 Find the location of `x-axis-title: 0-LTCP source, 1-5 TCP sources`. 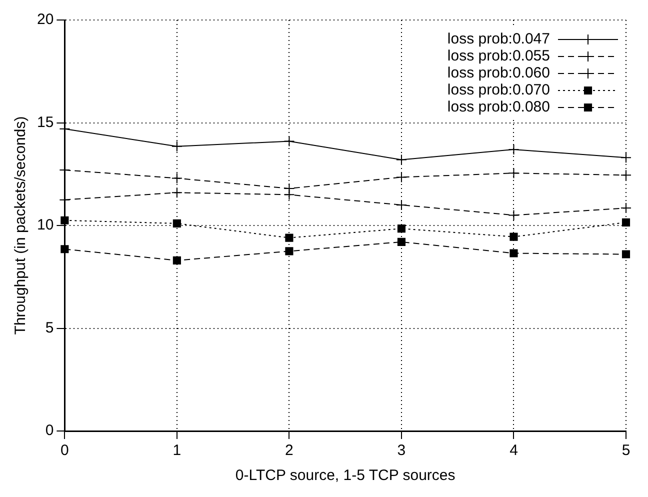

x-axis-title: 0-LTCP source, 1-5 TCP sources is located at coordinates (345, 475).